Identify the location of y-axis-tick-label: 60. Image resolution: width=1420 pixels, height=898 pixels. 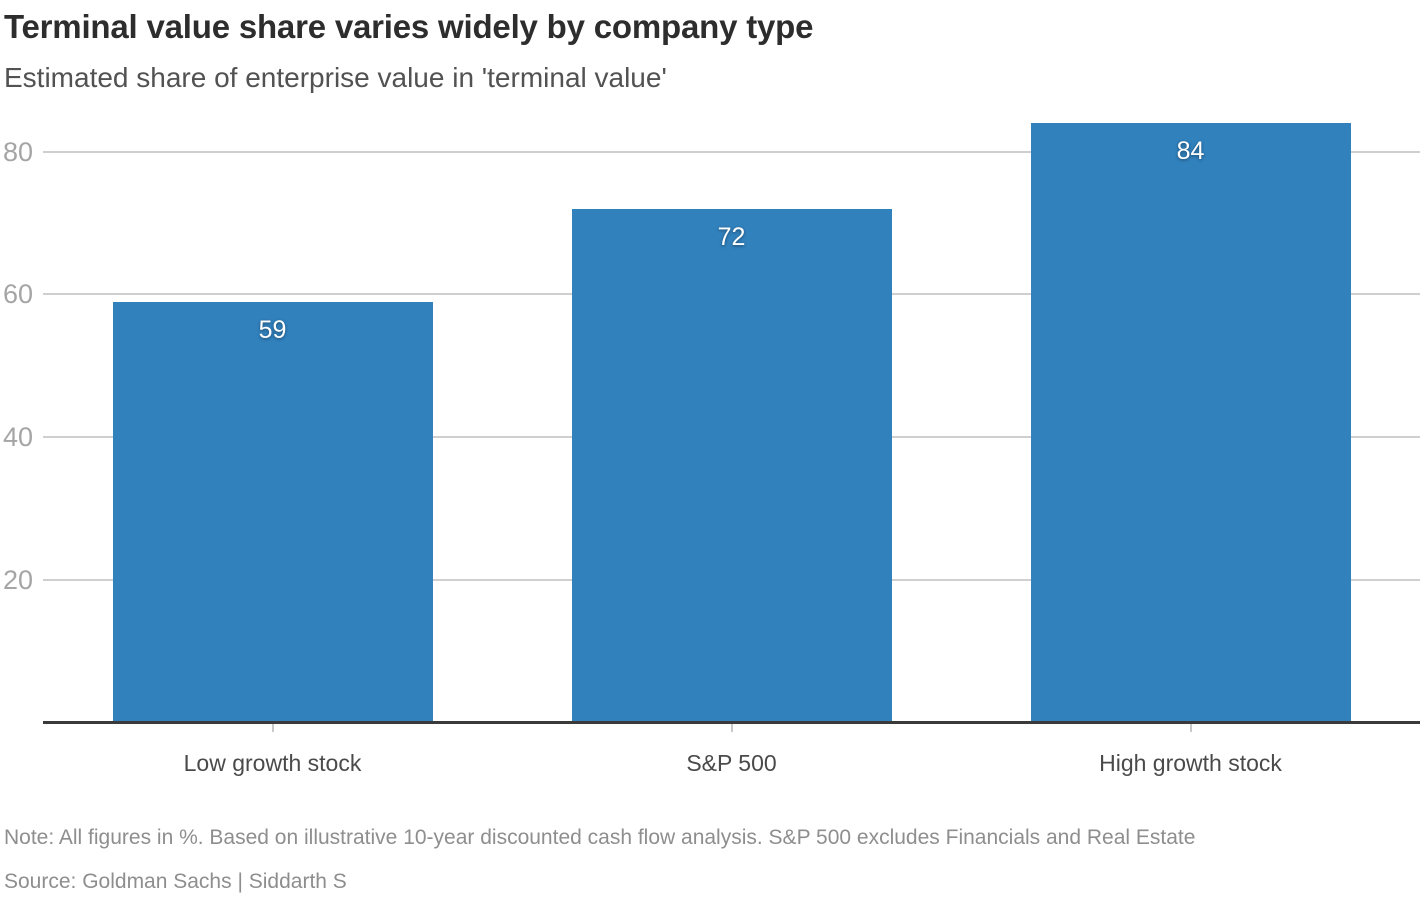
(17, 294).